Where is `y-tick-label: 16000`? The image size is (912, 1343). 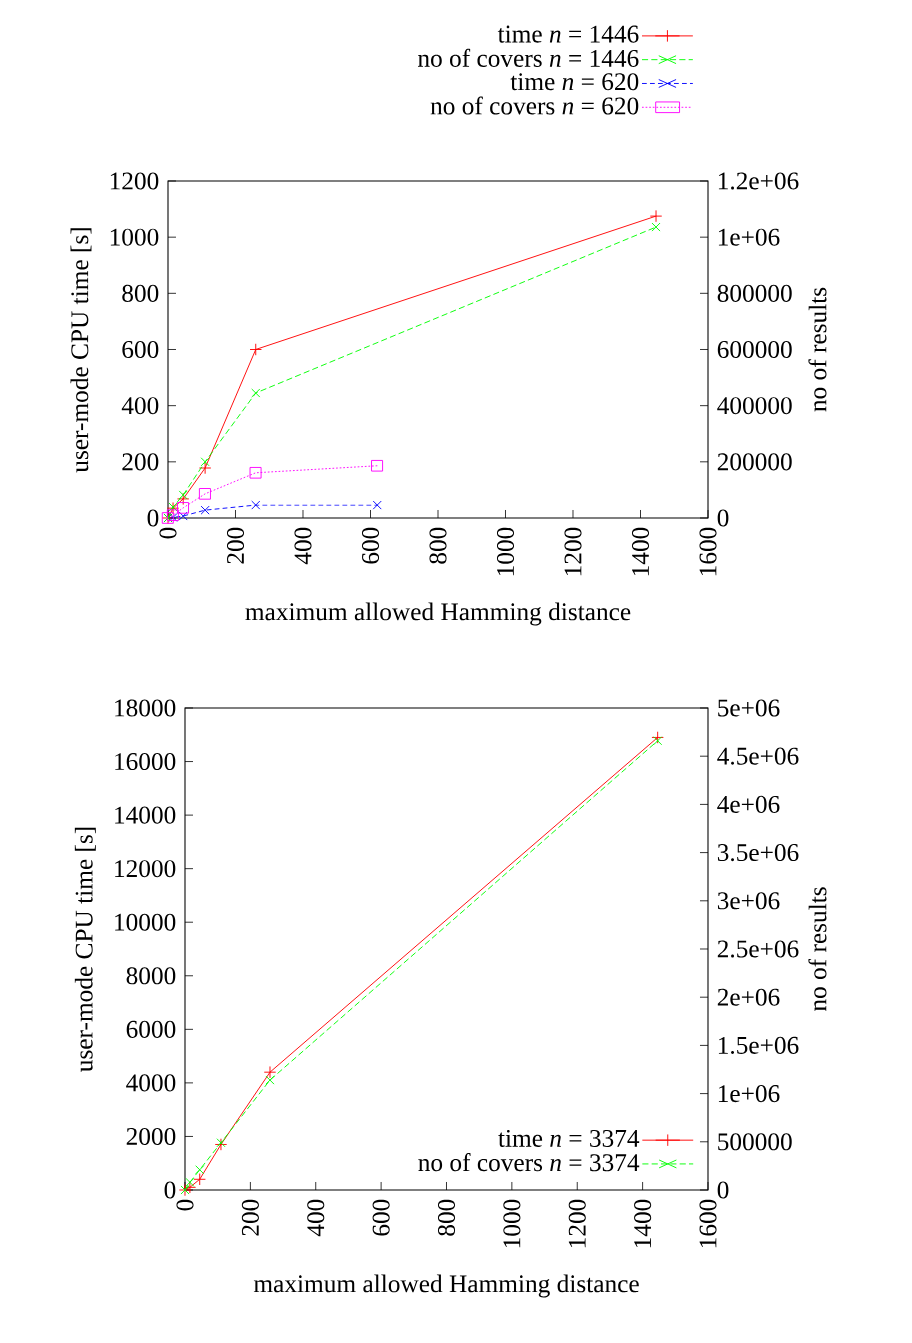
y-tick-label: 16000 is located at coordinates (145, 762).